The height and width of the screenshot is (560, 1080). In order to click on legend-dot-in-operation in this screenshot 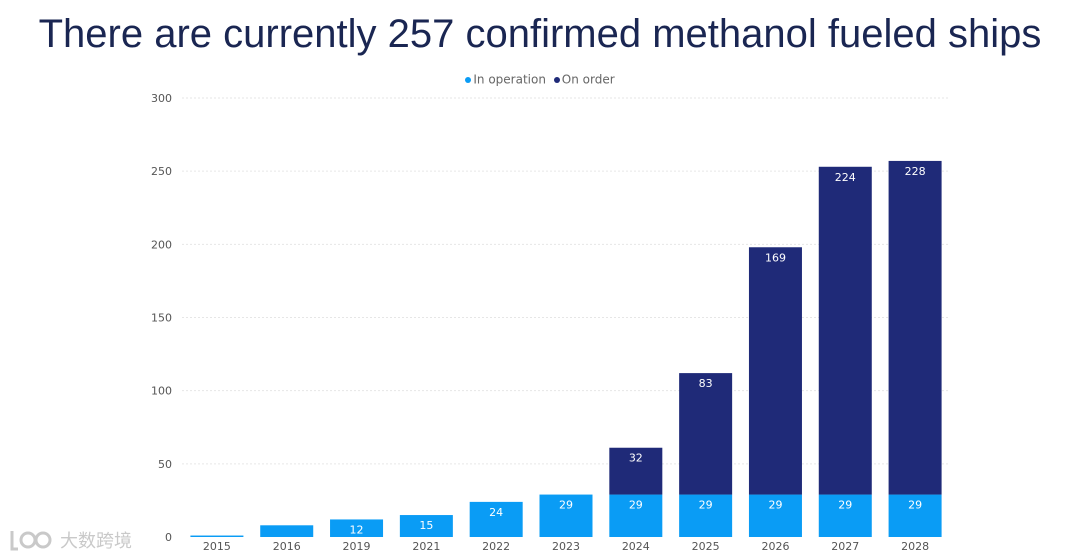, I will do `click(468, 79)`.